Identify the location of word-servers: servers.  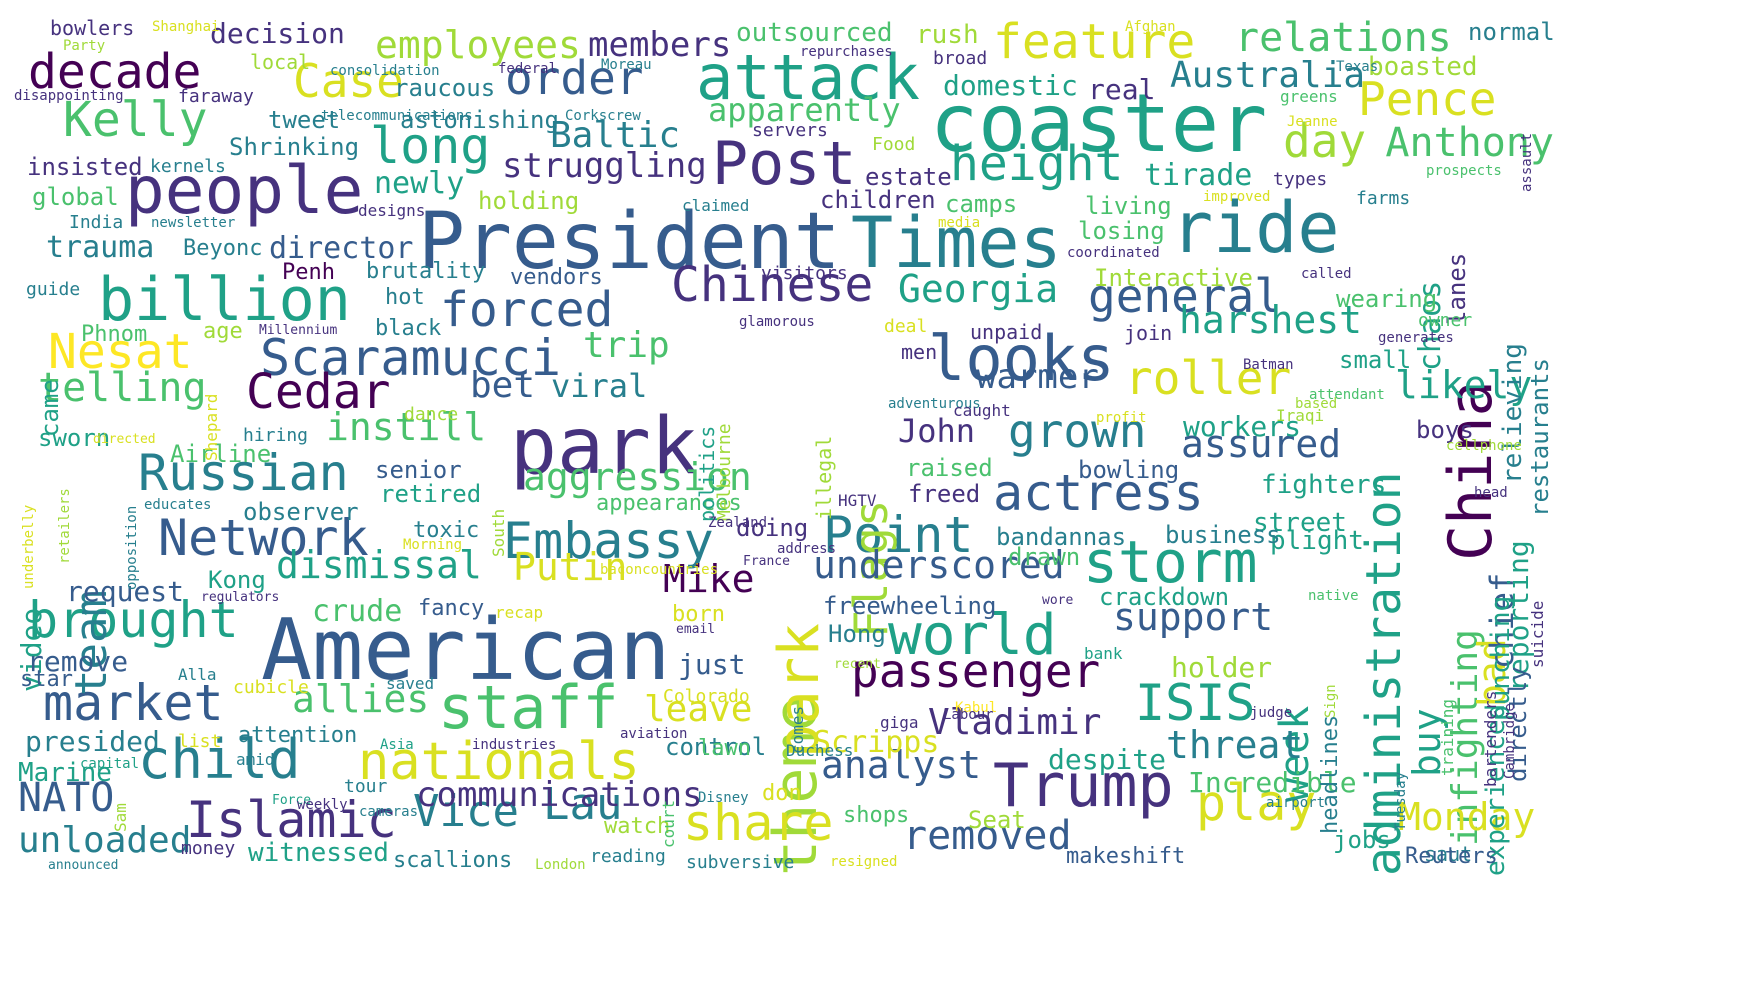
(790, 130).